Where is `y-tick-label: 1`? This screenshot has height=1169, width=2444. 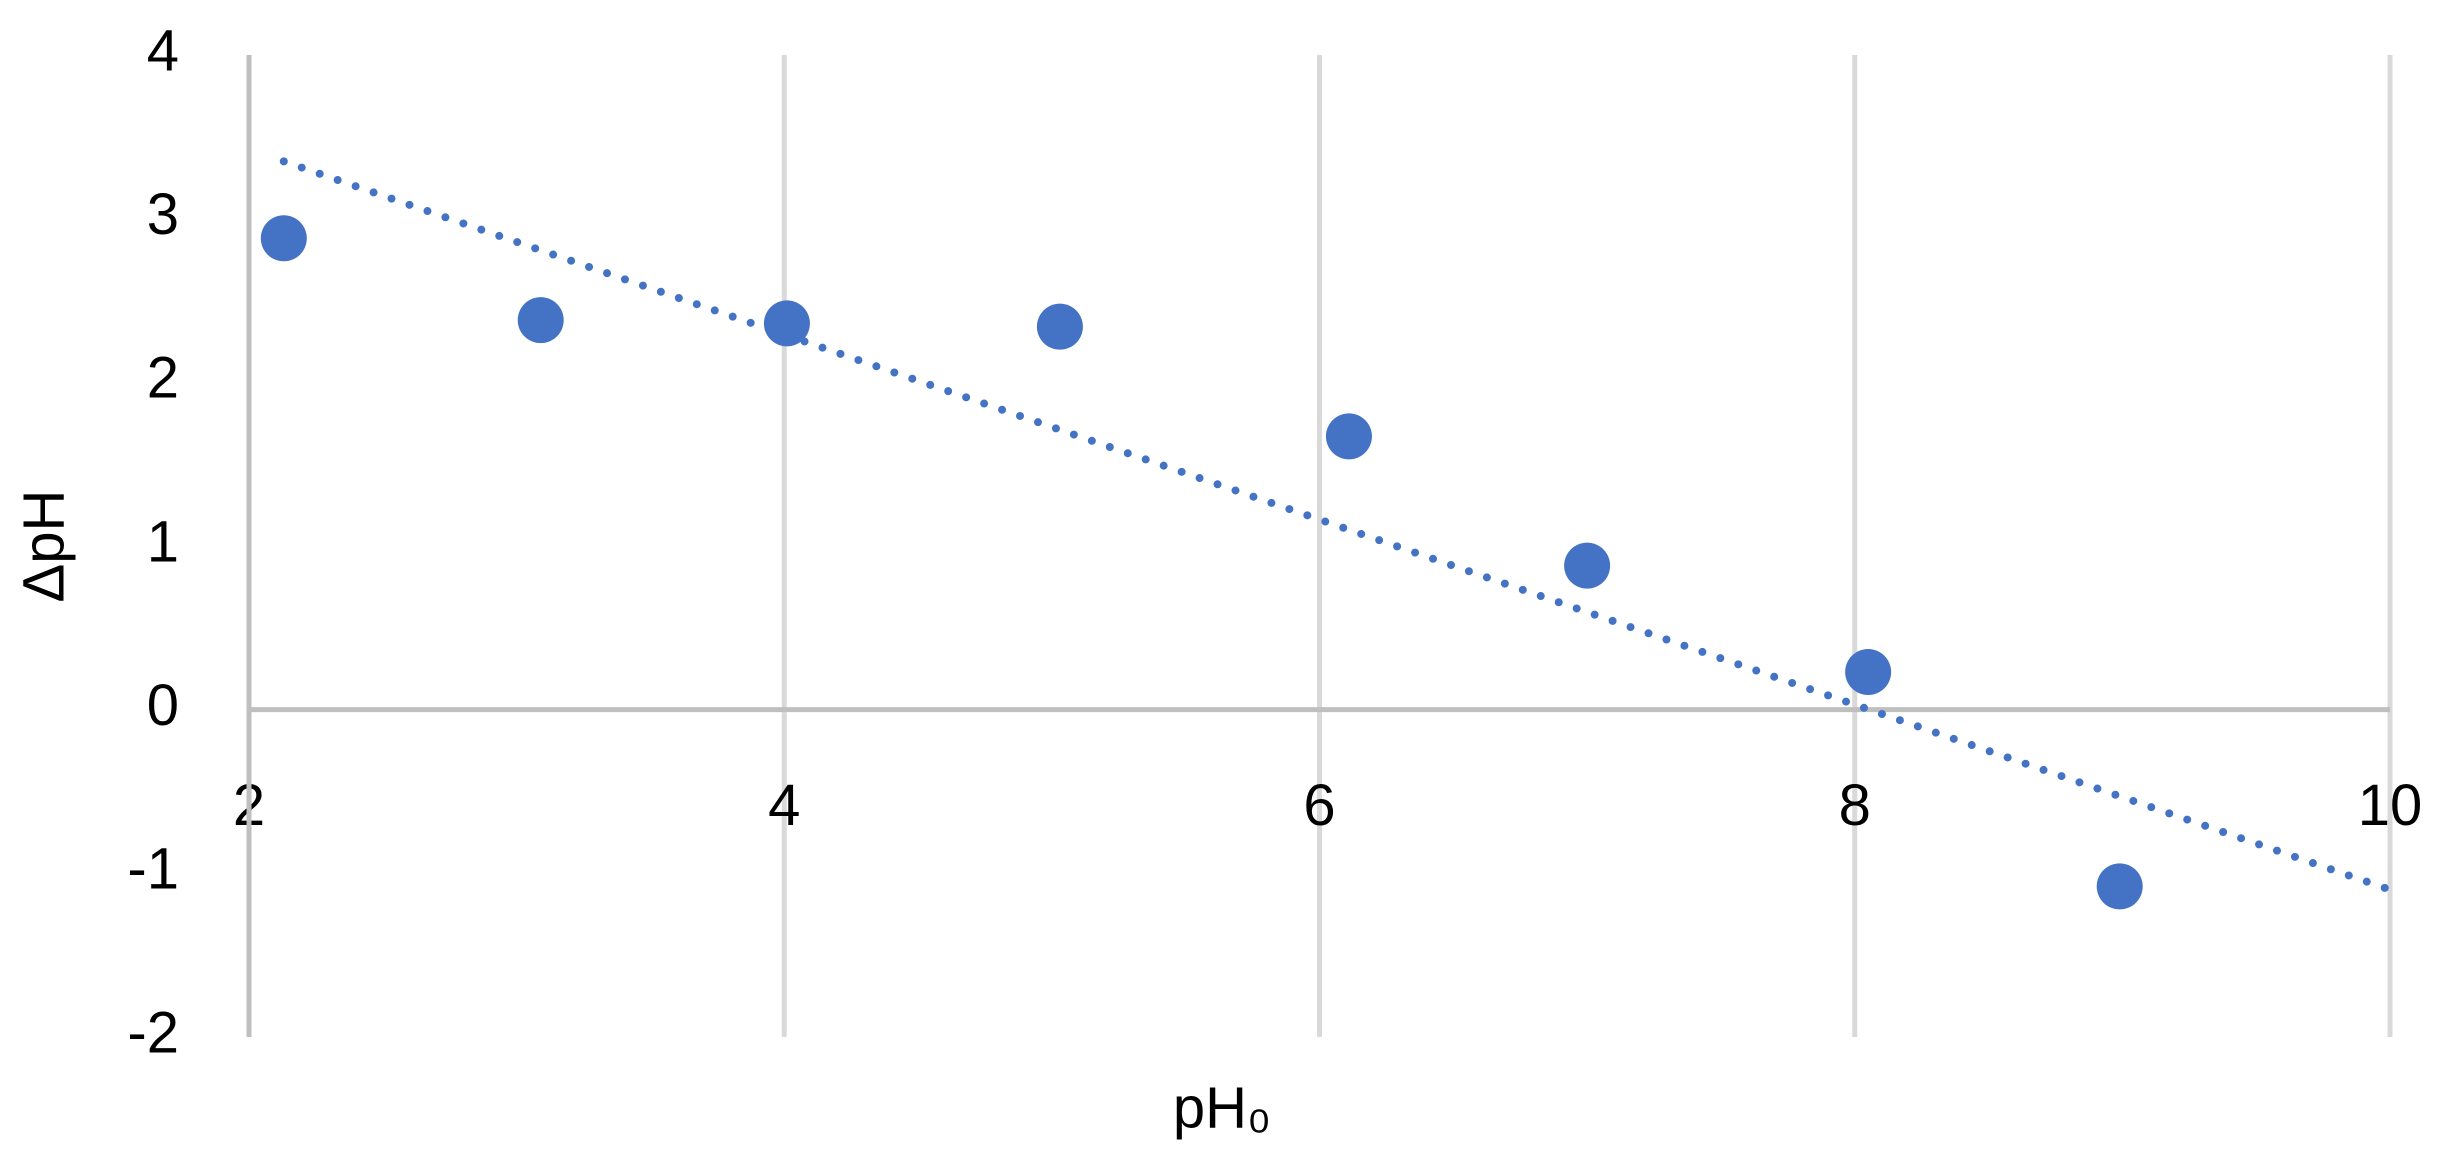
y-tick-label: 1 is located at coordinates (163, 541).